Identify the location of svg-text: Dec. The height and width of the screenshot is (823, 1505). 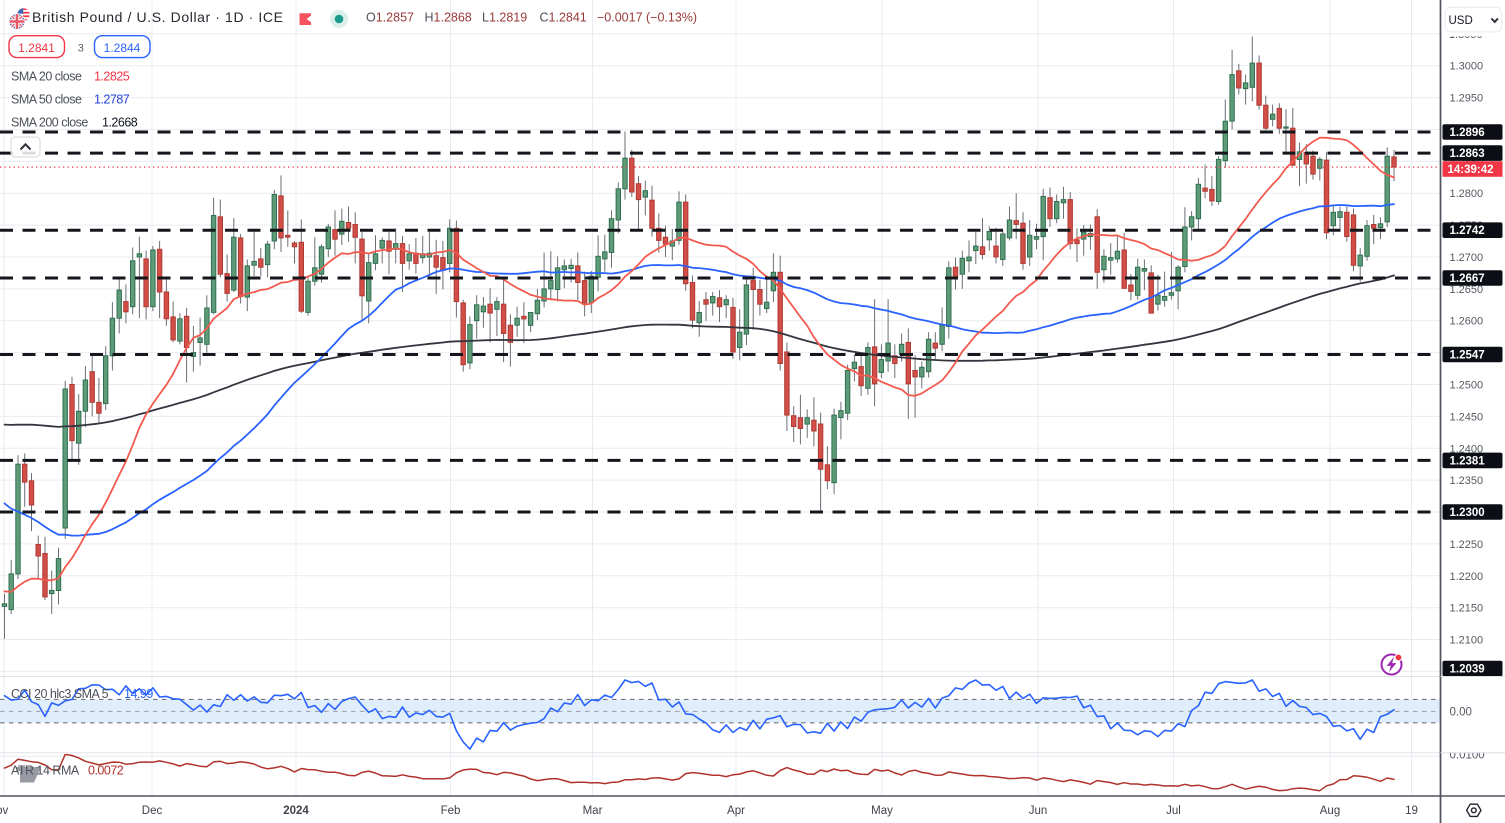
(152, 811).